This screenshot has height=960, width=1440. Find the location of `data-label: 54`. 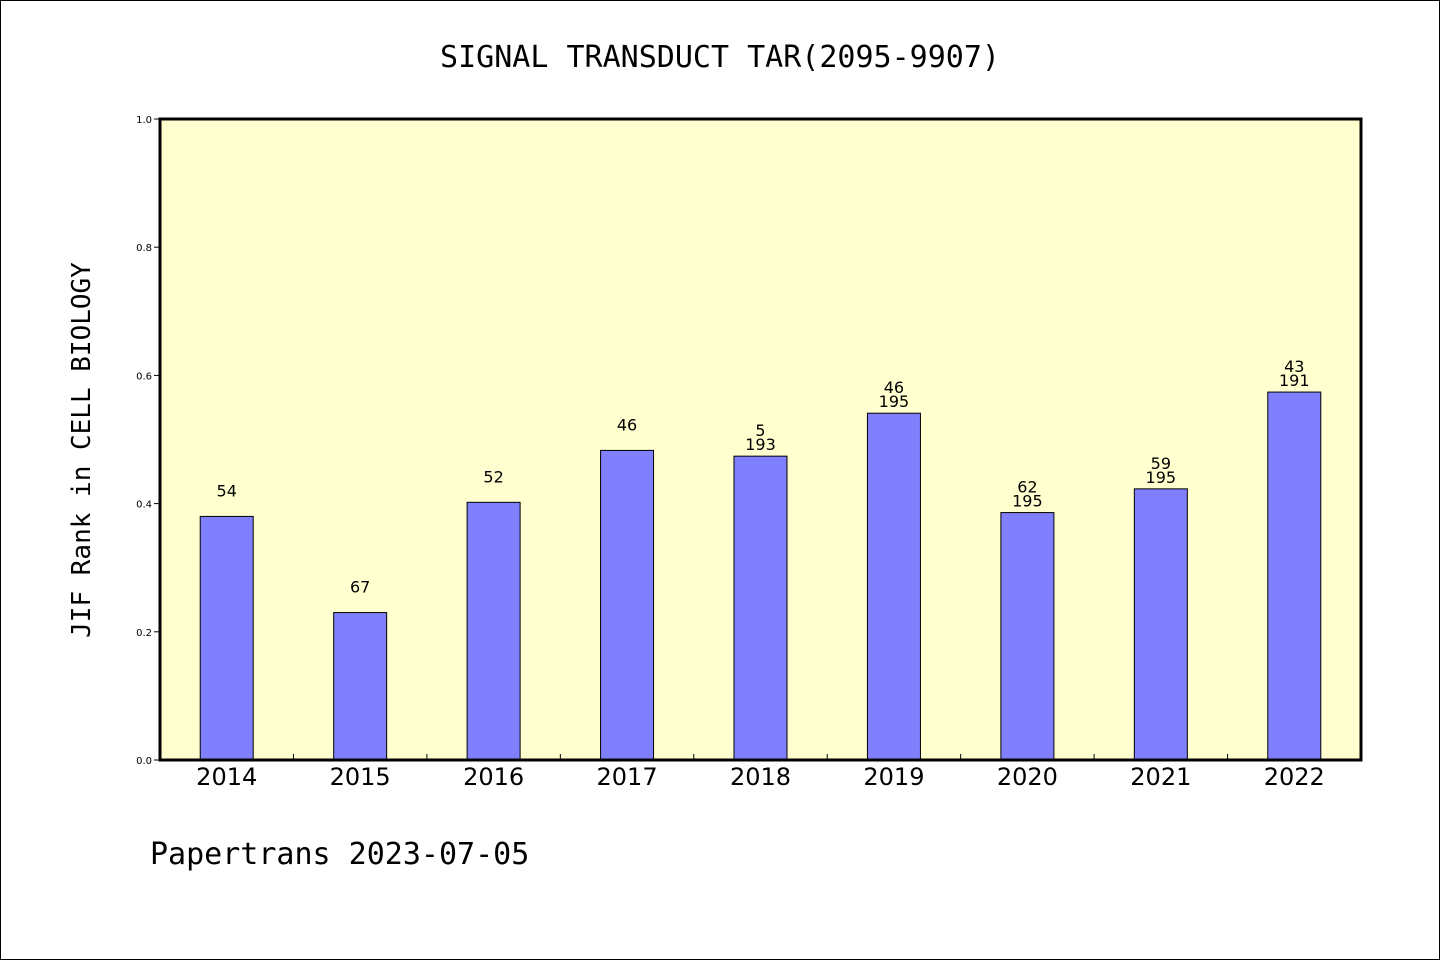

data-label: 54 is located at coordinates (227, 490).